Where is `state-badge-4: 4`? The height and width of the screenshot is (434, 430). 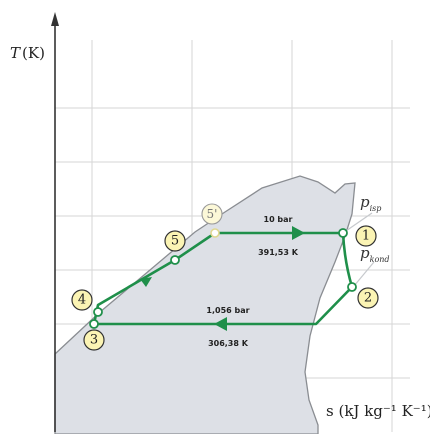
state-badge-4: 4 is located at coordinates (82, 300).